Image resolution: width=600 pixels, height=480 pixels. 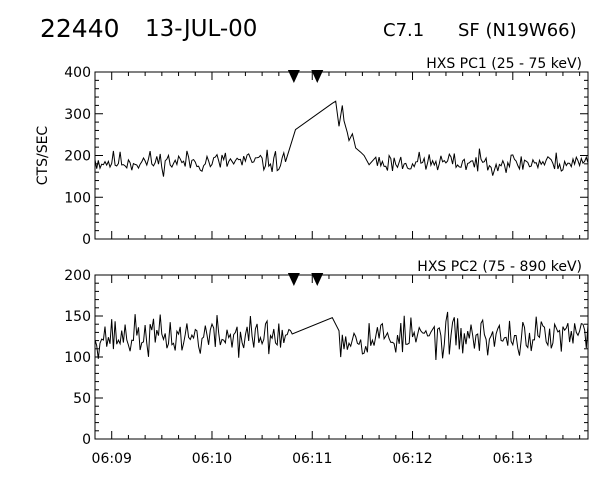 I want to click on event-date: 13-JUL-00, so click(x=201, y=29).